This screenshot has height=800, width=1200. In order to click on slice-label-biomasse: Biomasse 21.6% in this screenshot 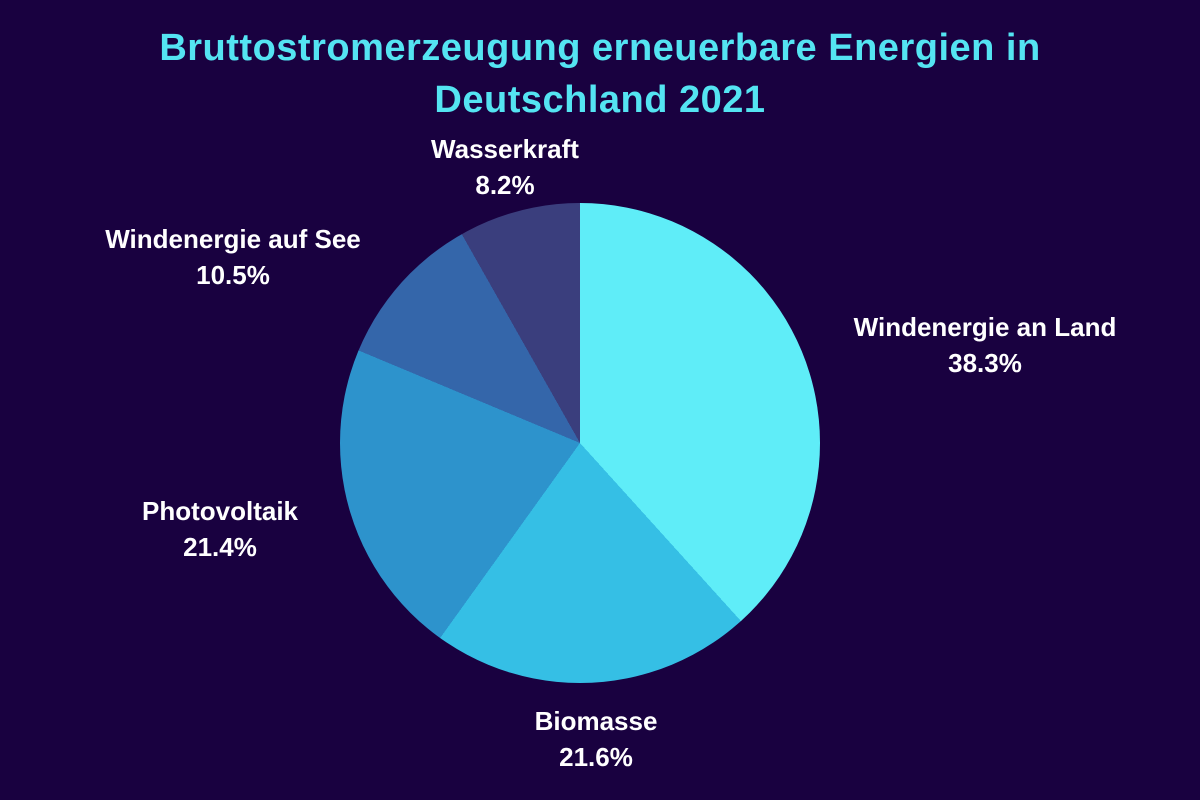, I will do `click(596, 739)`.